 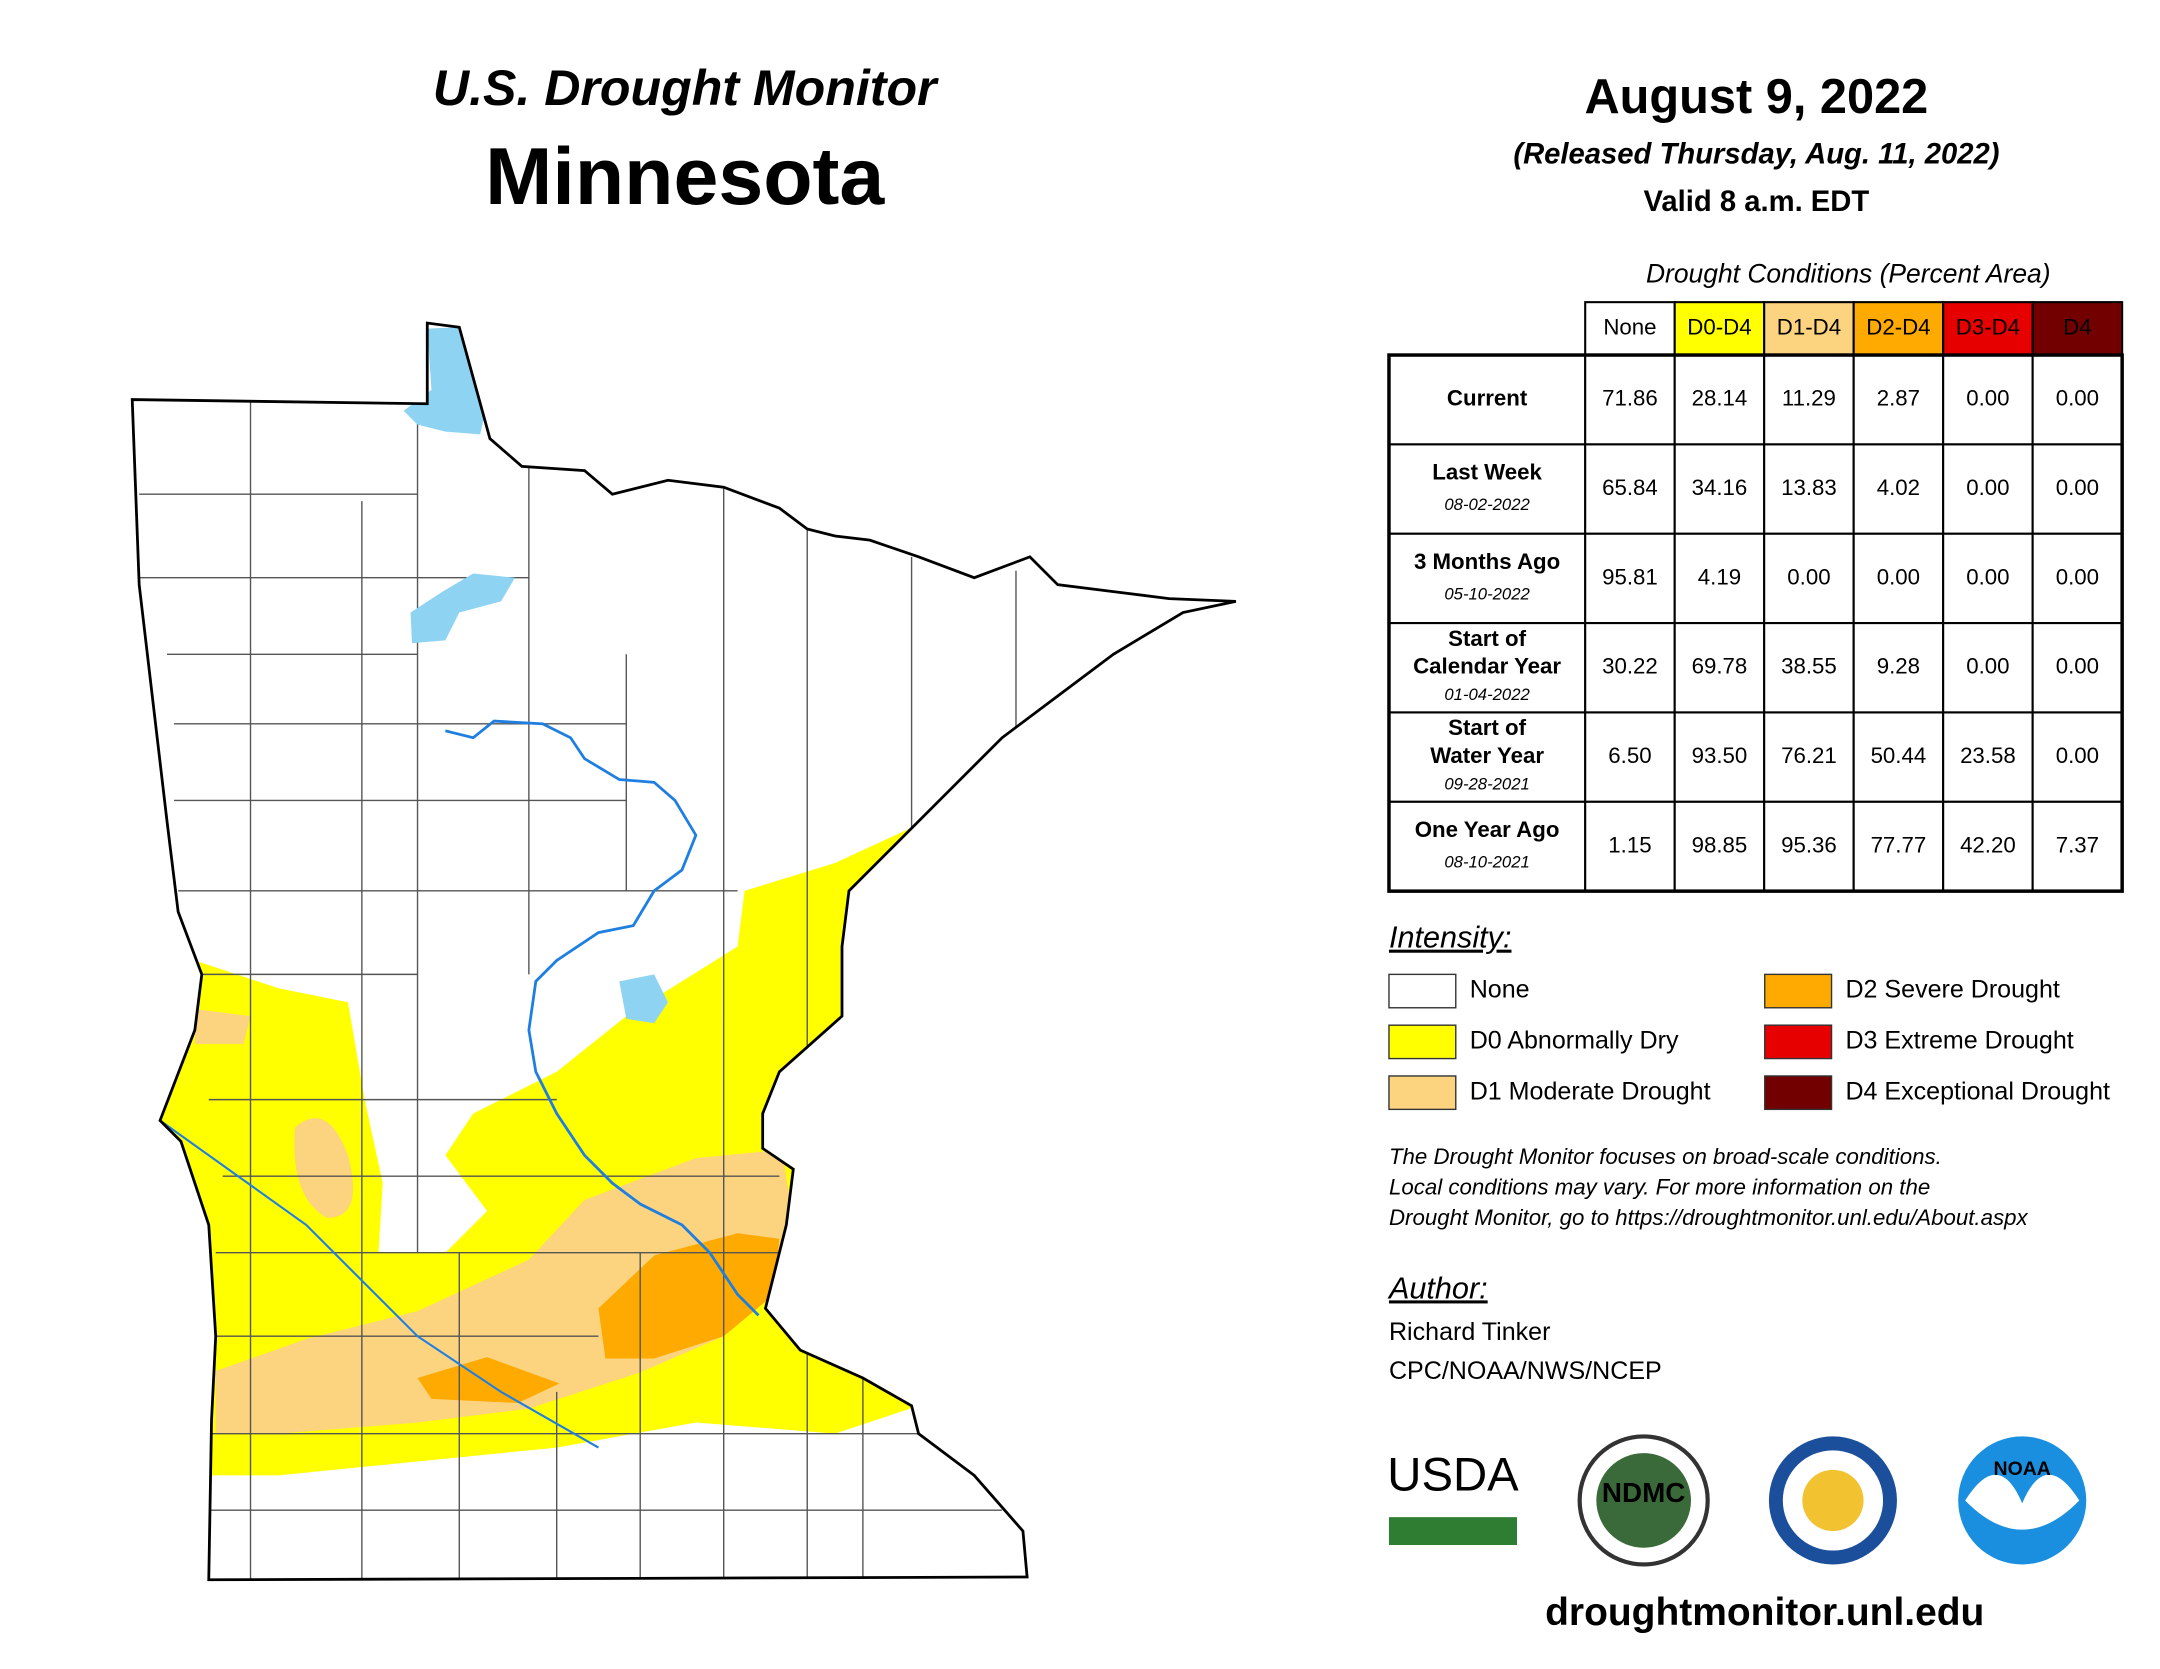 I want to click on noaa-logo, so click(x=2022, y=1500).